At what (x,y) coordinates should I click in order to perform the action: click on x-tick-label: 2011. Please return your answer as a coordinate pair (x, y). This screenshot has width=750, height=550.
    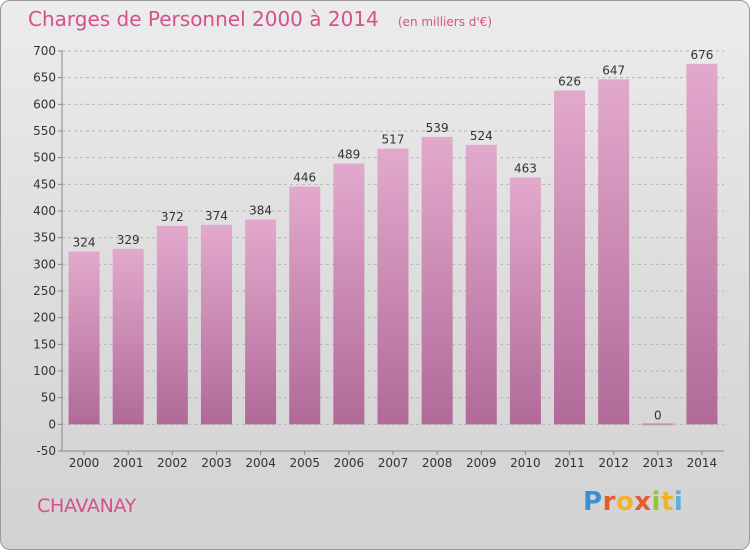
    Looking at the image, I should click on (569, 463).